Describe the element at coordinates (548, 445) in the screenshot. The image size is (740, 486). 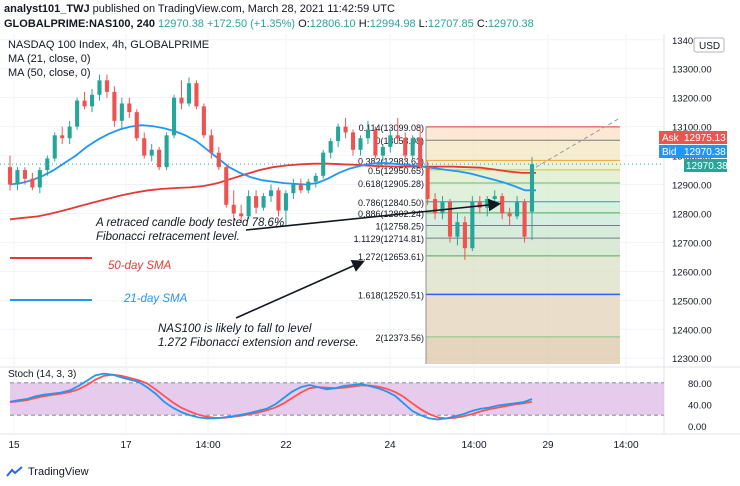
I see `time-tick-label: 29` at that location.